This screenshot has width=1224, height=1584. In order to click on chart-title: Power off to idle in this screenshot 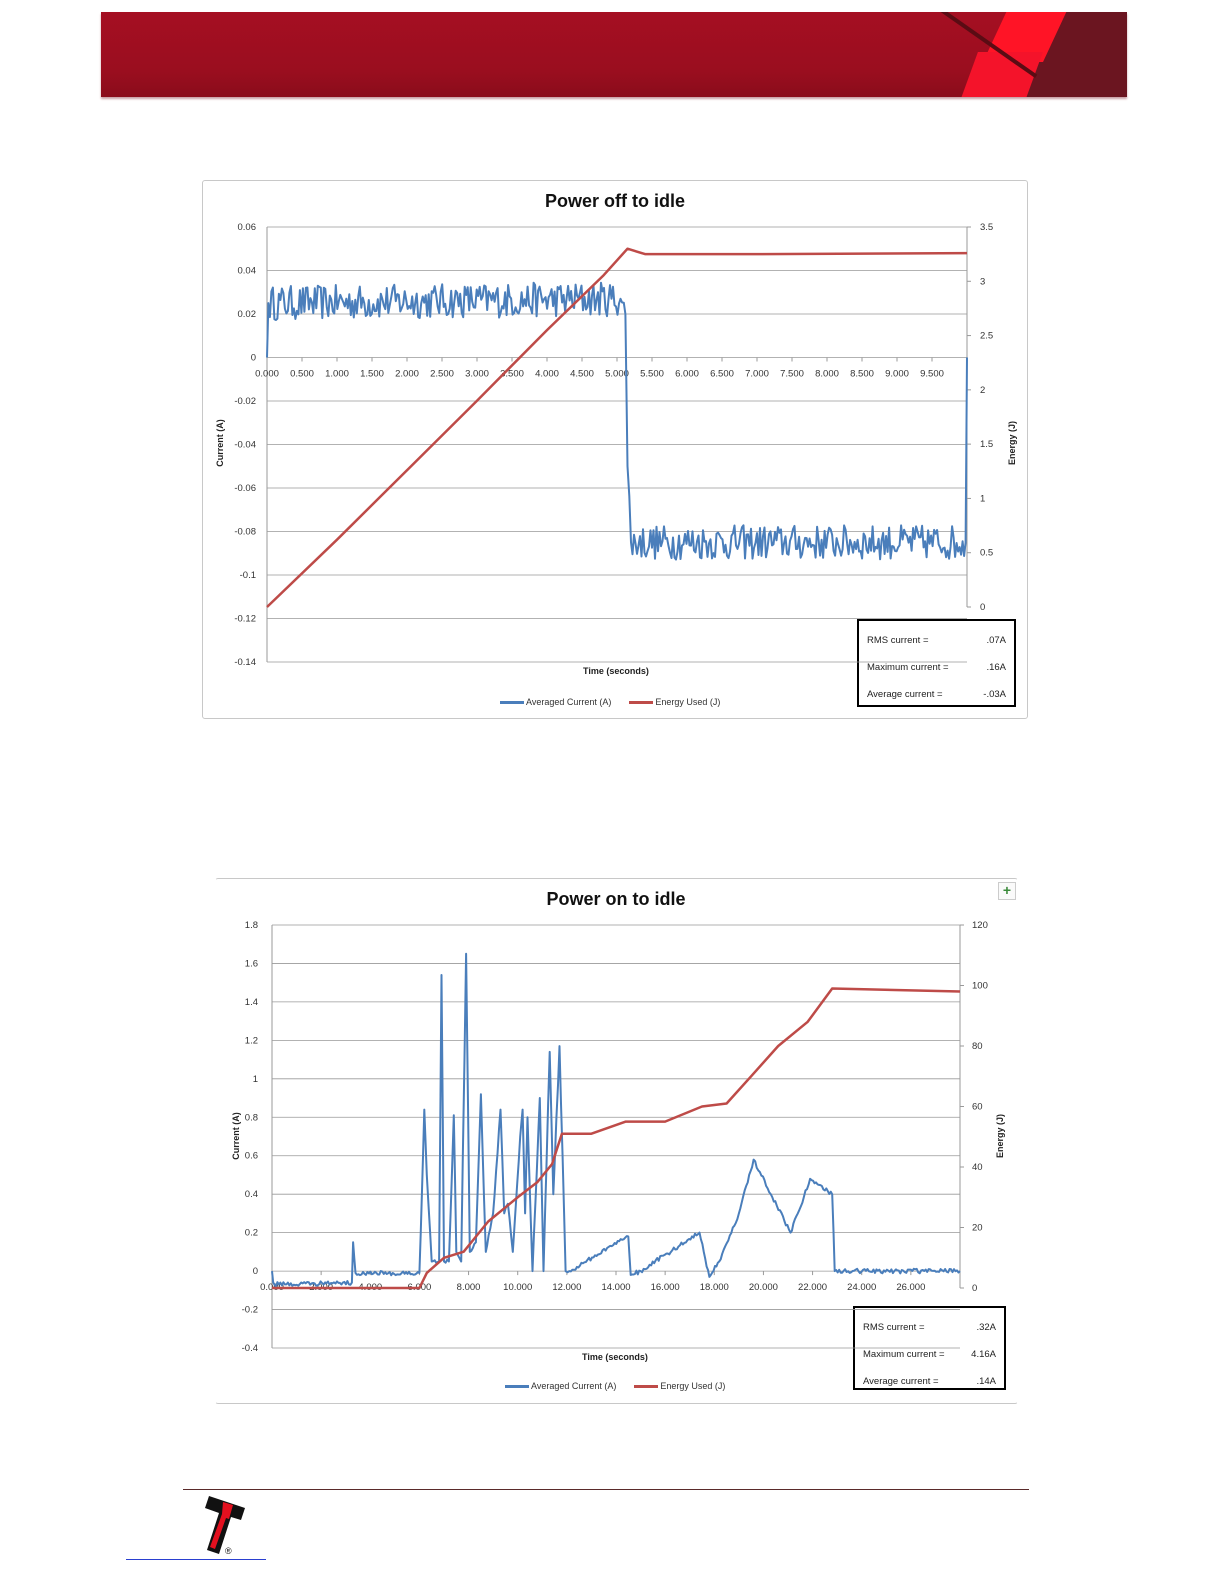, I will do `click(614, 201)`.